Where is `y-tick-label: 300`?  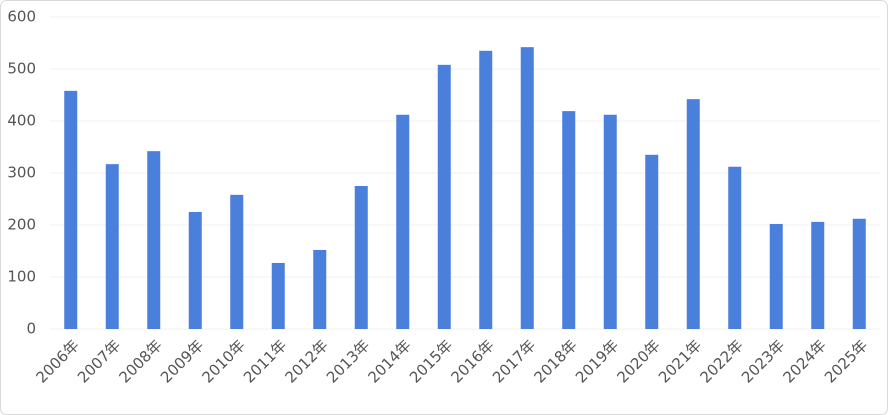
y-tick-label: 300 is located at coordinates (21, 173).